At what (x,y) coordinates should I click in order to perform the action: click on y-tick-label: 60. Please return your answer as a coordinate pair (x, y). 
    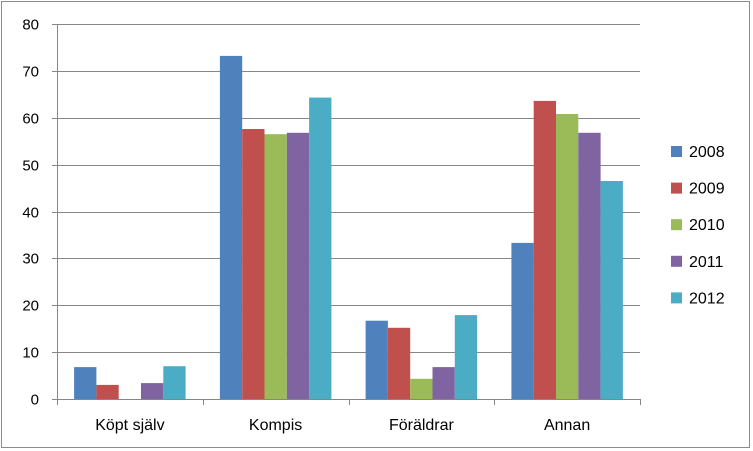
    Looking at the image, I should click on (30, 119).